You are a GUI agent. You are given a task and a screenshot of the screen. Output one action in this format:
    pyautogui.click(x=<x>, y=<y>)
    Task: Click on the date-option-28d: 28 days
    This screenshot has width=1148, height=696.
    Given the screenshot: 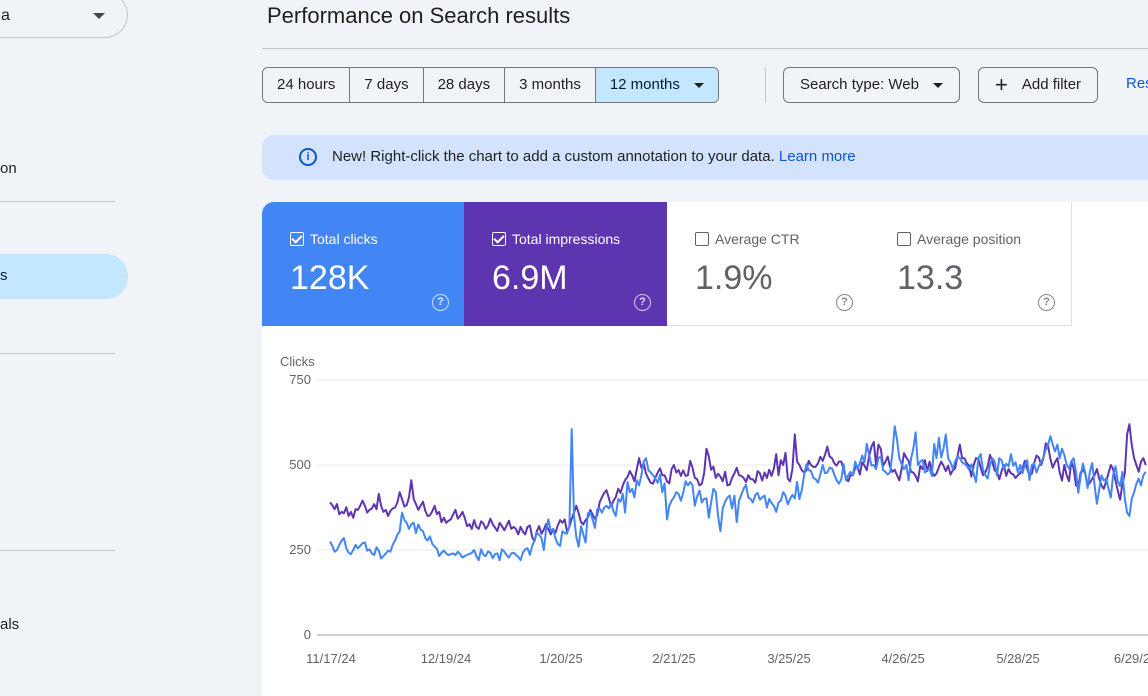 What is the action you would take?
    pyautogui.click(x=464, y=85)
    